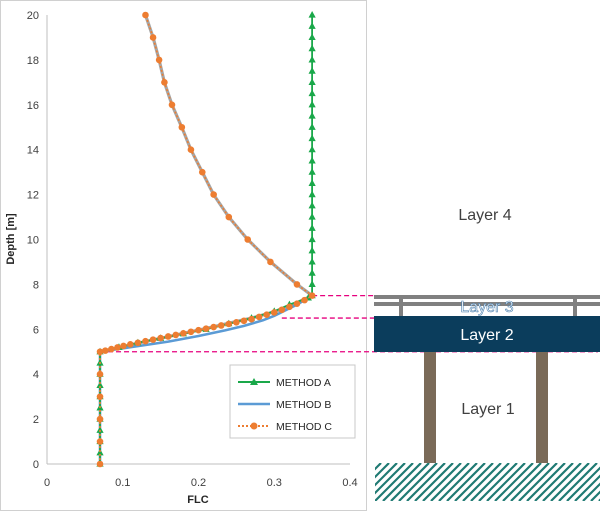  What do you see at coordinates (303, 405) in the screenshot?
I see `legend-label-method-b: METHOD B` at bounding box center [303, 405].